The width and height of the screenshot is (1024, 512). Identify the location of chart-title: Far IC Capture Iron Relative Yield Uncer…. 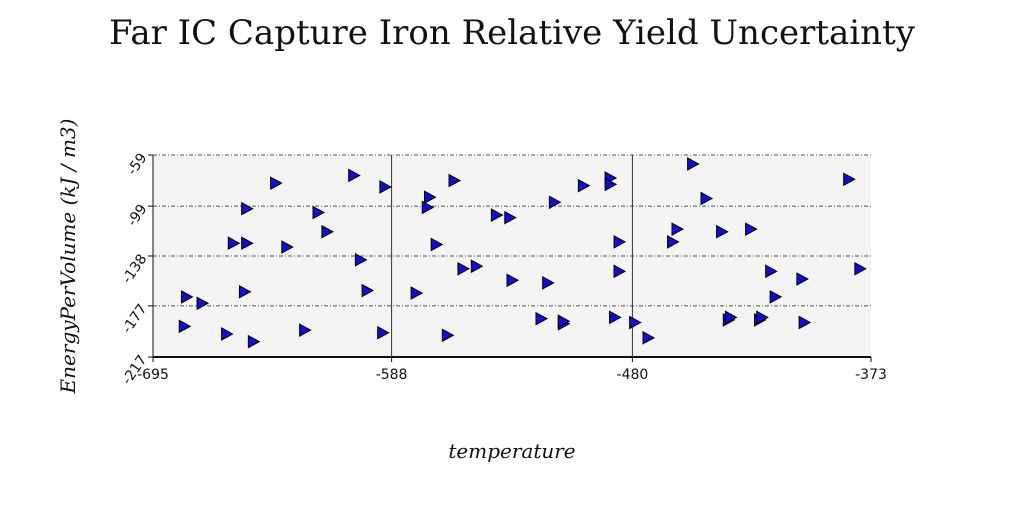
(512, 33).